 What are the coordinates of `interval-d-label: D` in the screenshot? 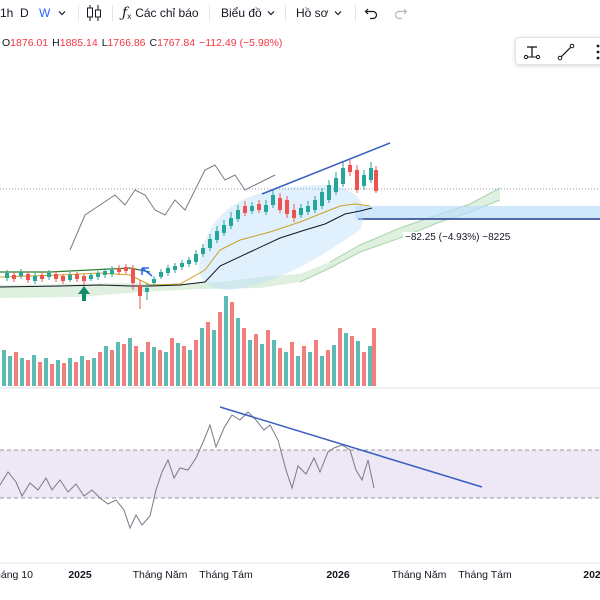 It's located at (24, 13).